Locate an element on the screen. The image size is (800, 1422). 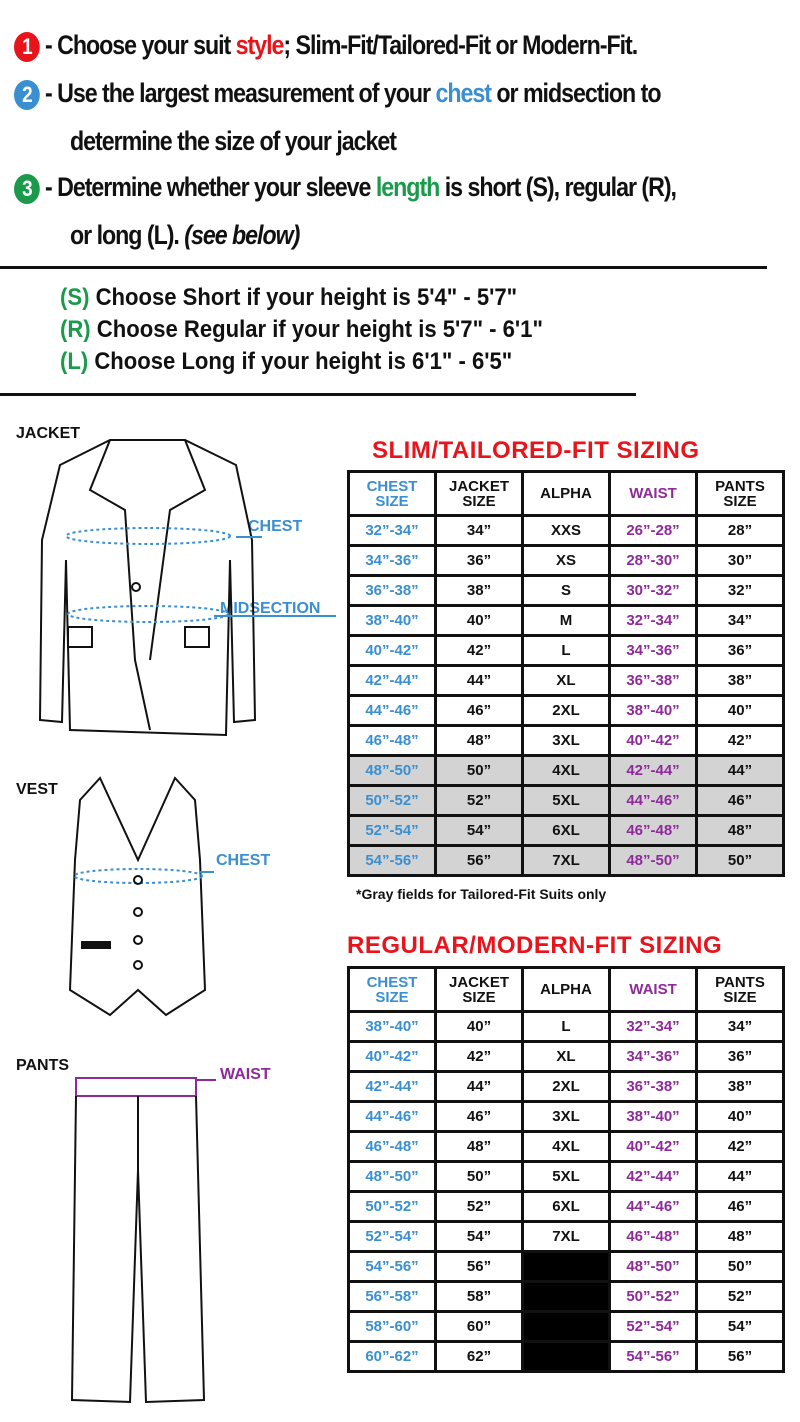
step-highlight: style is located at coordinates (260, 45).